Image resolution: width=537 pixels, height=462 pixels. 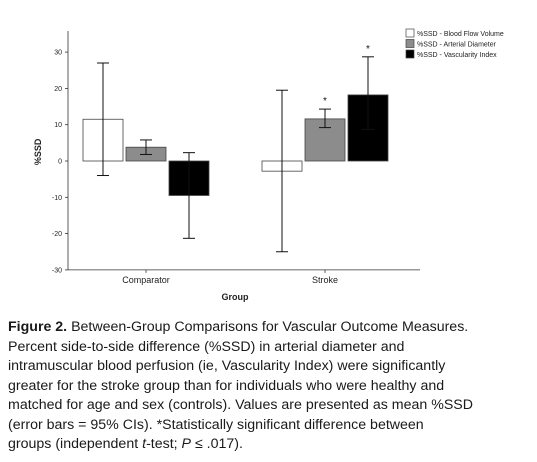 I want to click on y-tick-label: -10, so click(x=57, y=198).